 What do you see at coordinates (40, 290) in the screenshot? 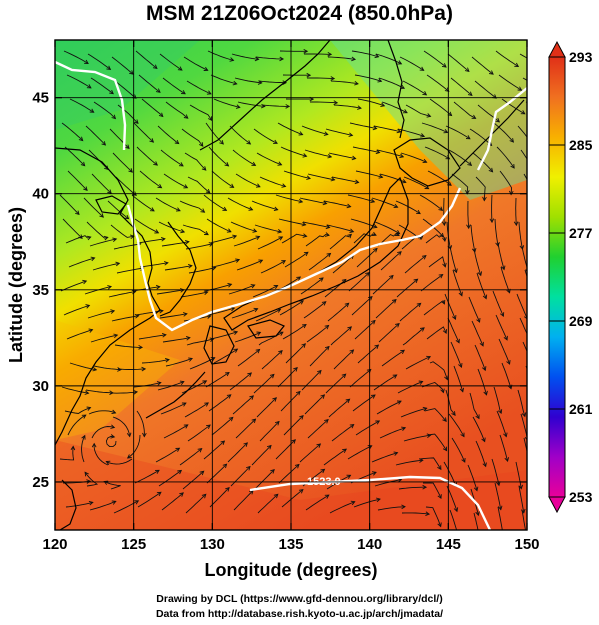
I see `y-tick-label: 35` at bounding box center [40, 290].